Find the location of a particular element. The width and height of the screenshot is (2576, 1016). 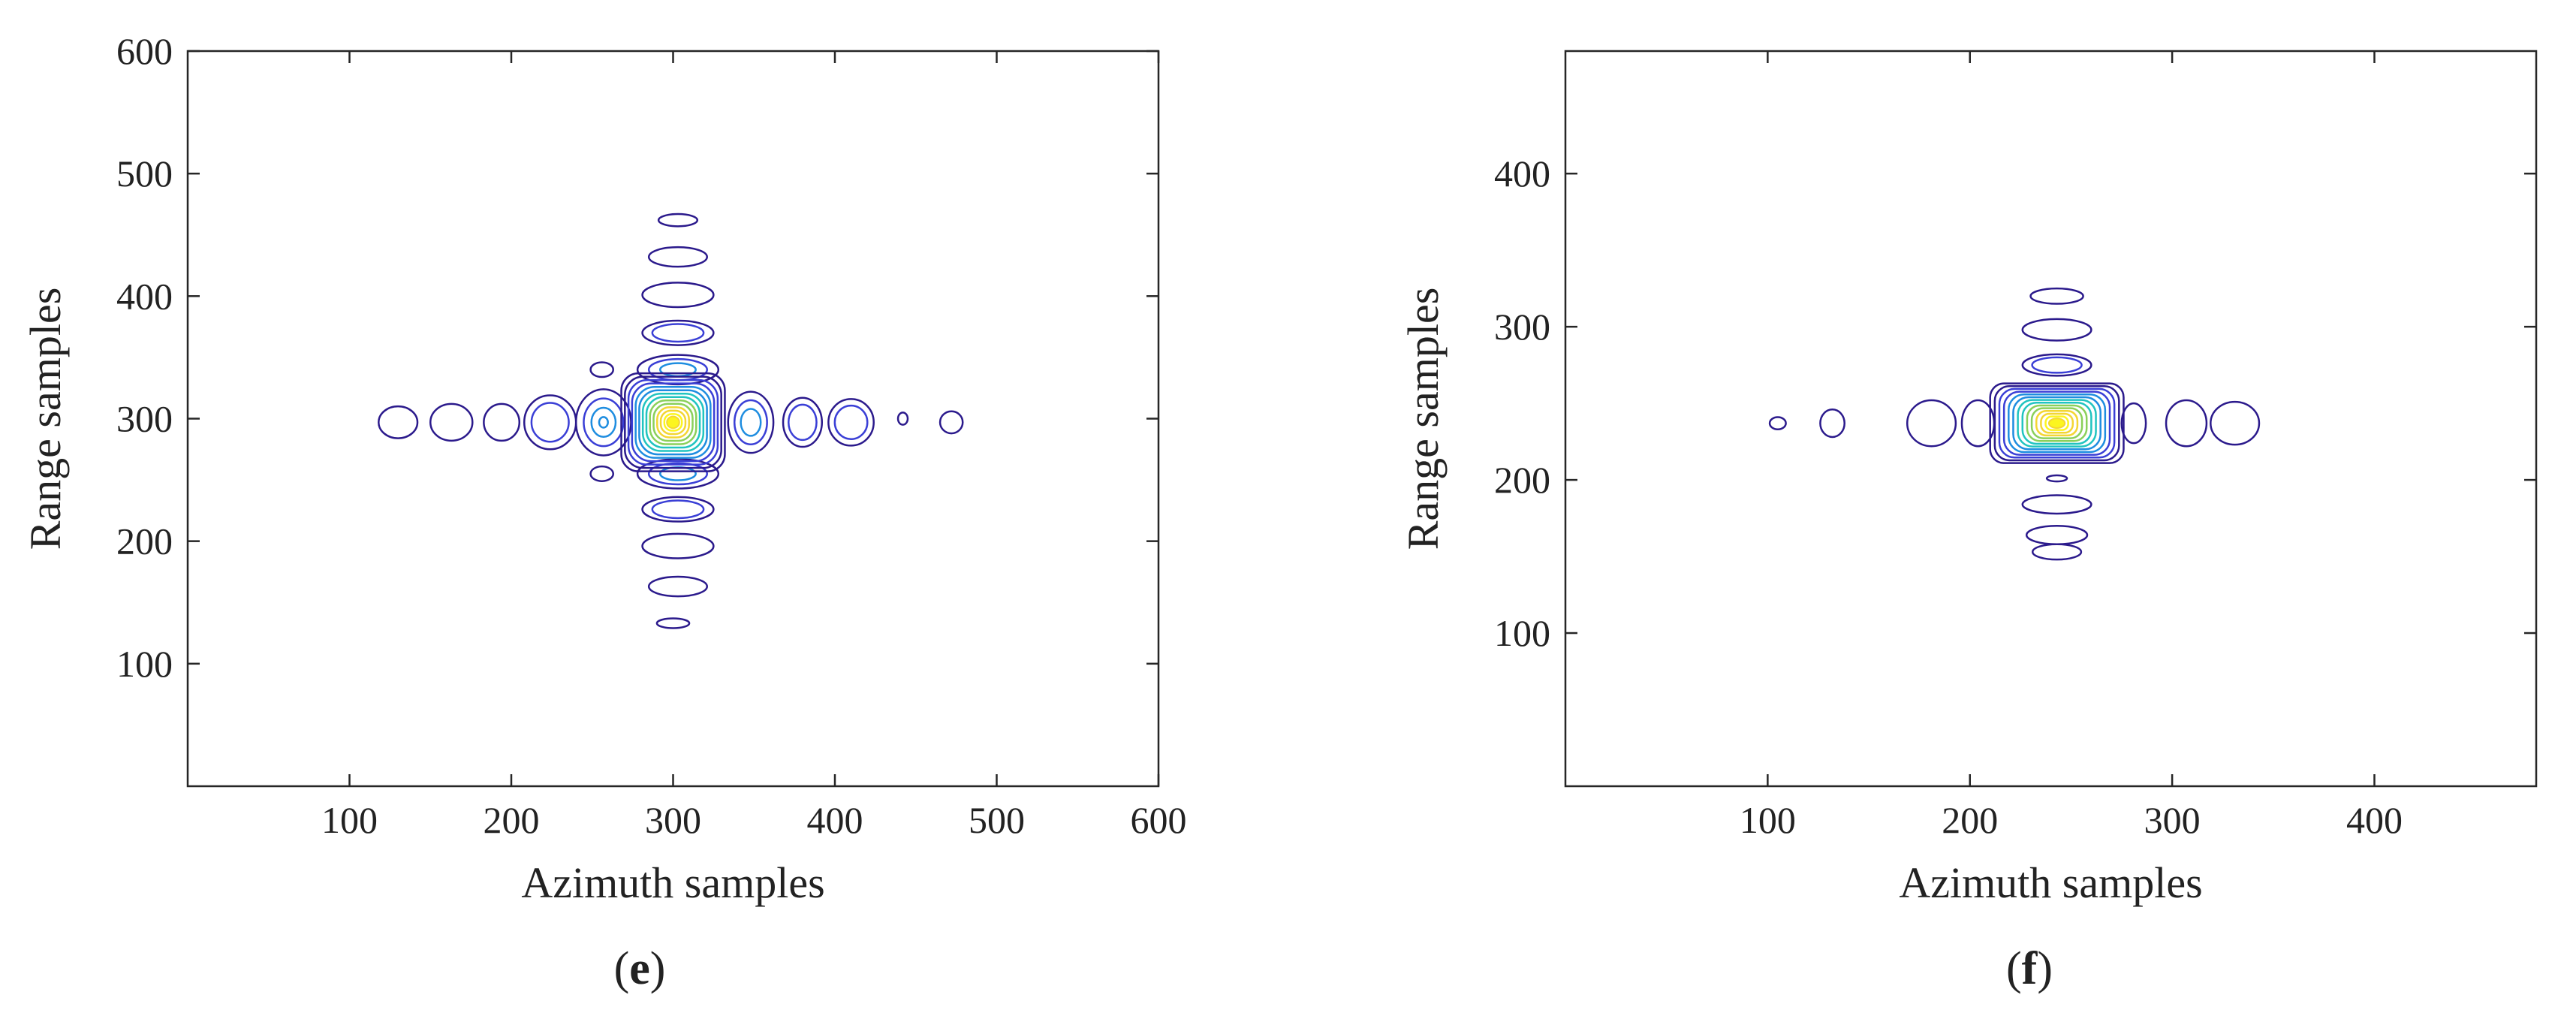

x-tick-label: 600 is located at coordinates (1159, 820).